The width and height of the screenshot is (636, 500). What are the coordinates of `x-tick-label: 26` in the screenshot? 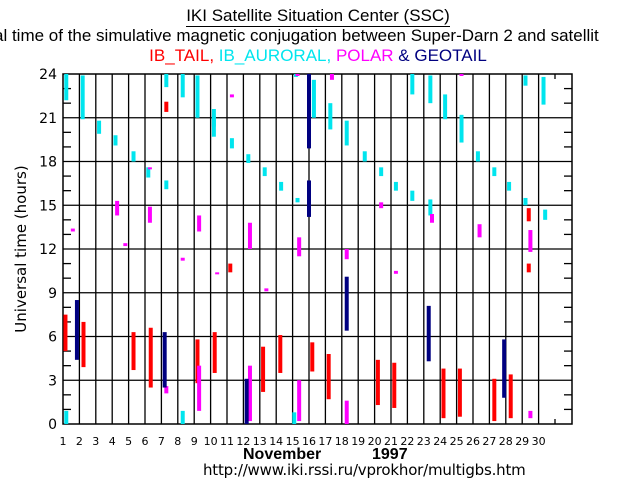 It's located at (473, 441).